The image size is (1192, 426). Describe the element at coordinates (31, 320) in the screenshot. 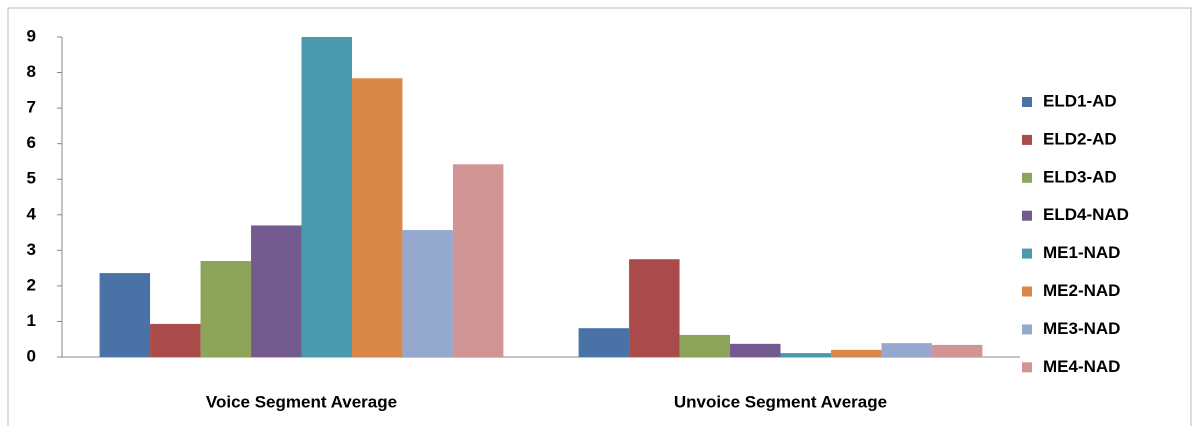

I see `y-tick-label: 1` at that location.